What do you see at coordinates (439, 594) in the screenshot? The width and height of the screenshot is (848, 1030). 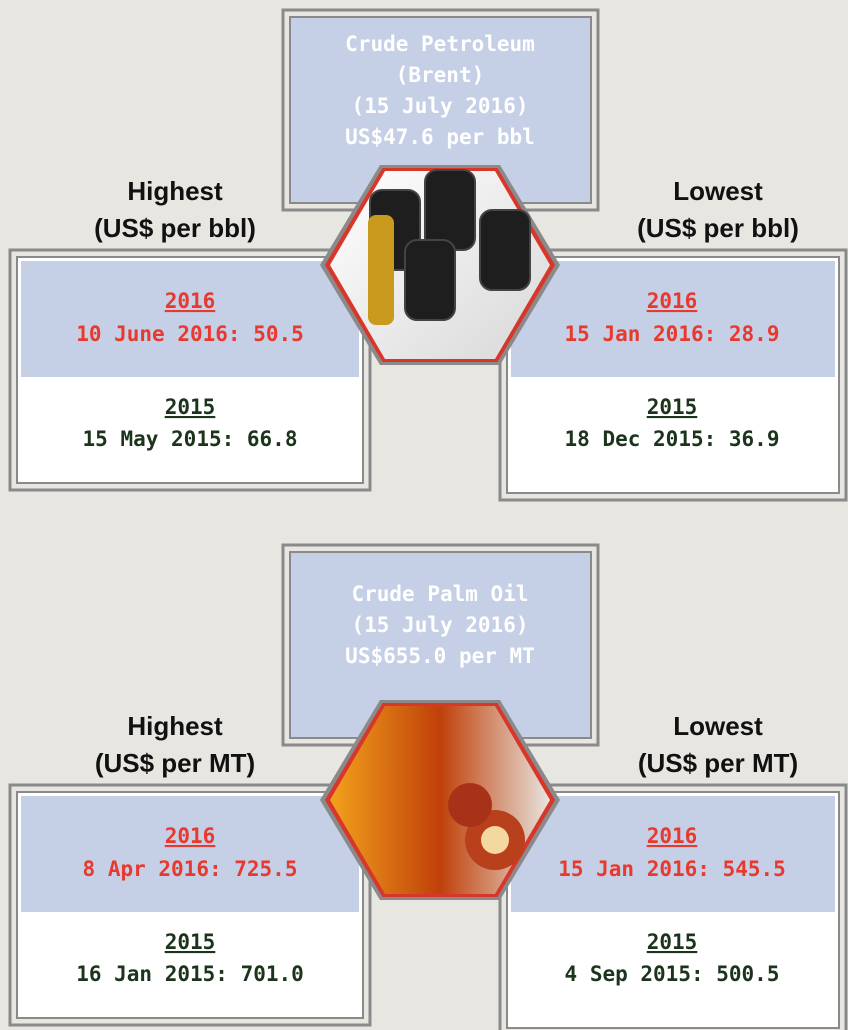 I see `center-text: Crude Palm Oil` at bounding box center [439, 594].